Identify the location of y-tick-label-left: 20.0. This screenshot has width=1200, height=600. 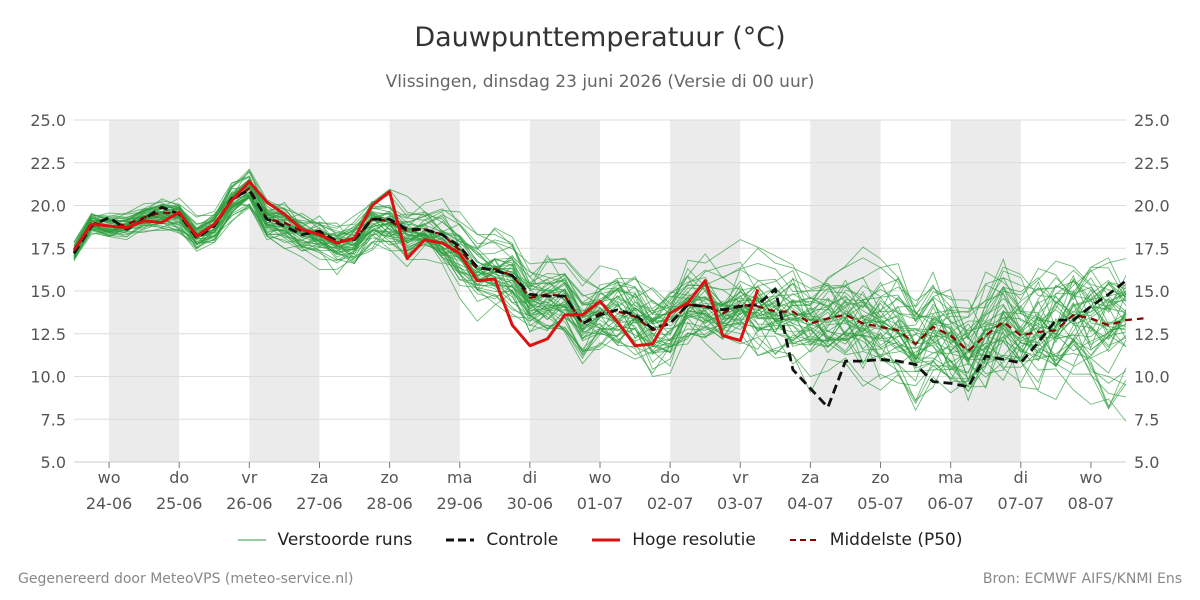
(48, 206).